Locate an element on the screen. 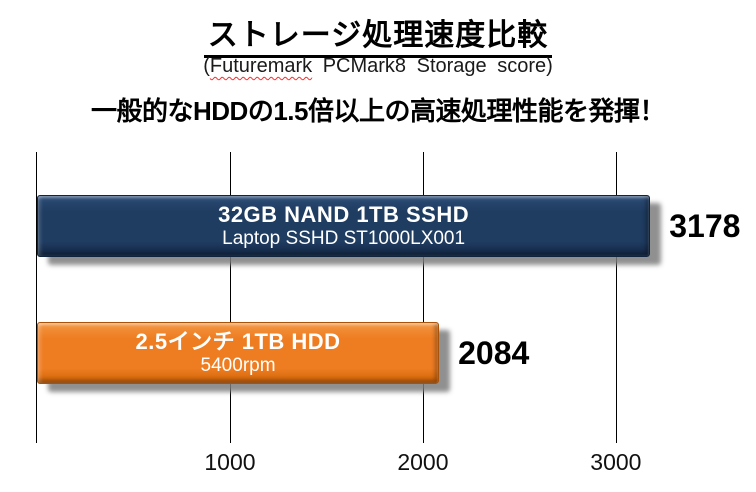  chart-subtitle: (Futuremark PCMark8 Storage score) is located at coordinates (378, 66).